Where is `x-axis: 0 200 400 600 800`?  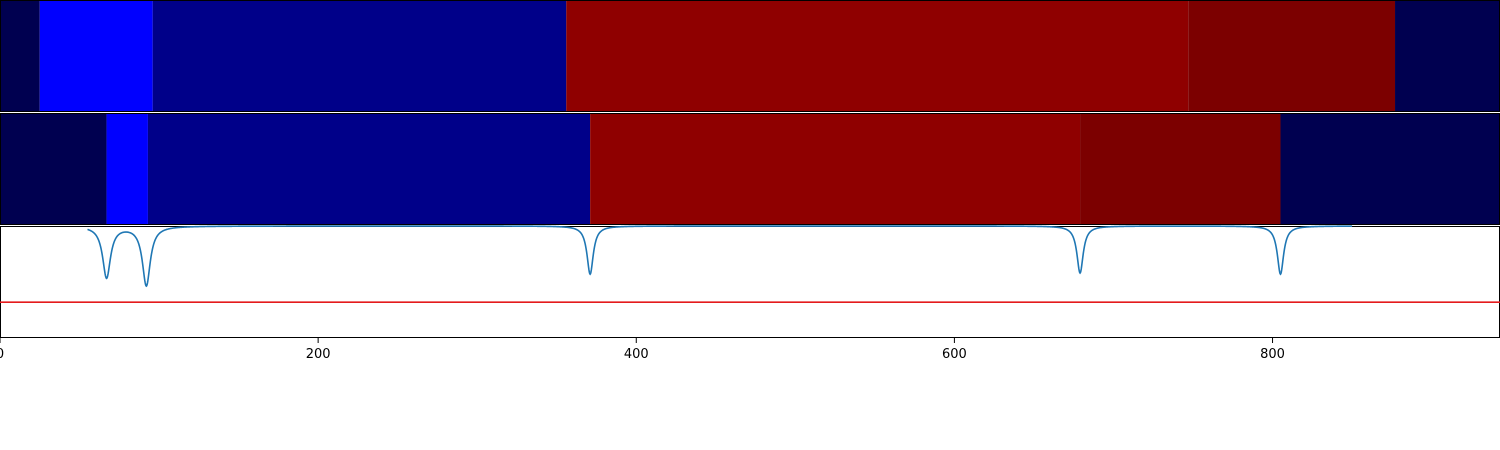 x-axis: 0 200 400 600 800 is located at coordinates (642, 350).